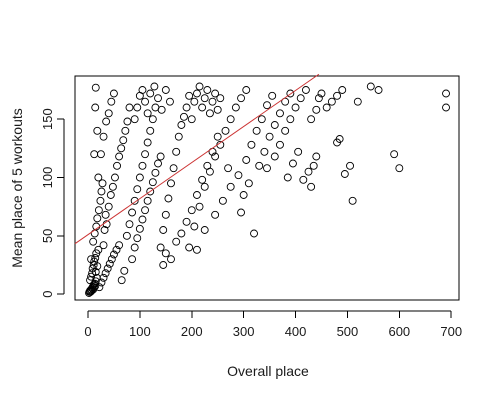  I want to click on x-tick-label: 0, so click(87, 331).